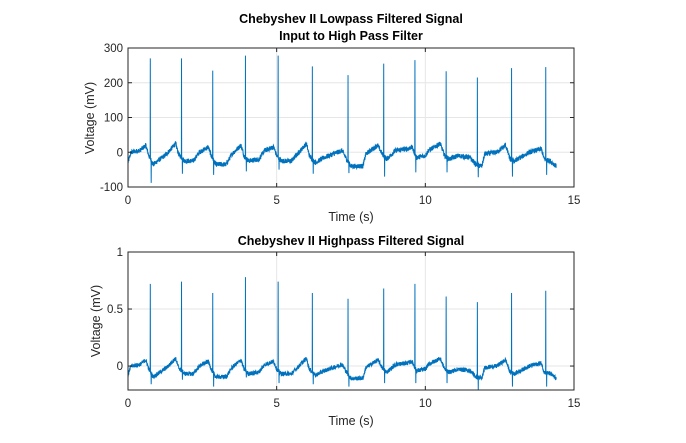 This screenshot has height=443, width=686. I want to click on top-x-axis-label: Time (s), so click(350, 217).